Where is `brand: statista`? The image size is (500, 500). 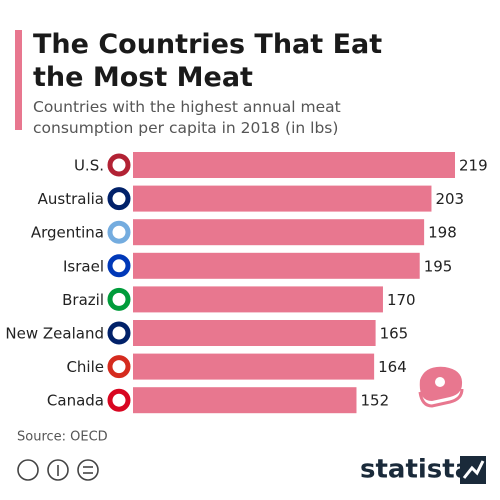
brand: statista is located at coordinates (416, 470).